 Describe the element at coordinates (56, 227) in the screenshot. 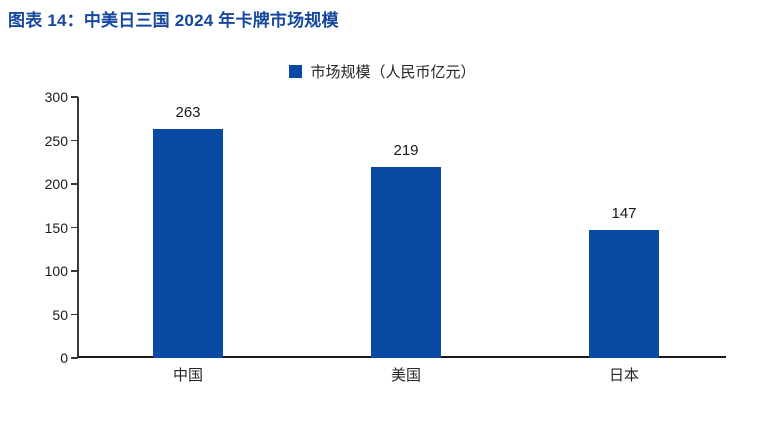

I see `y-tick-label: 150` at that location.